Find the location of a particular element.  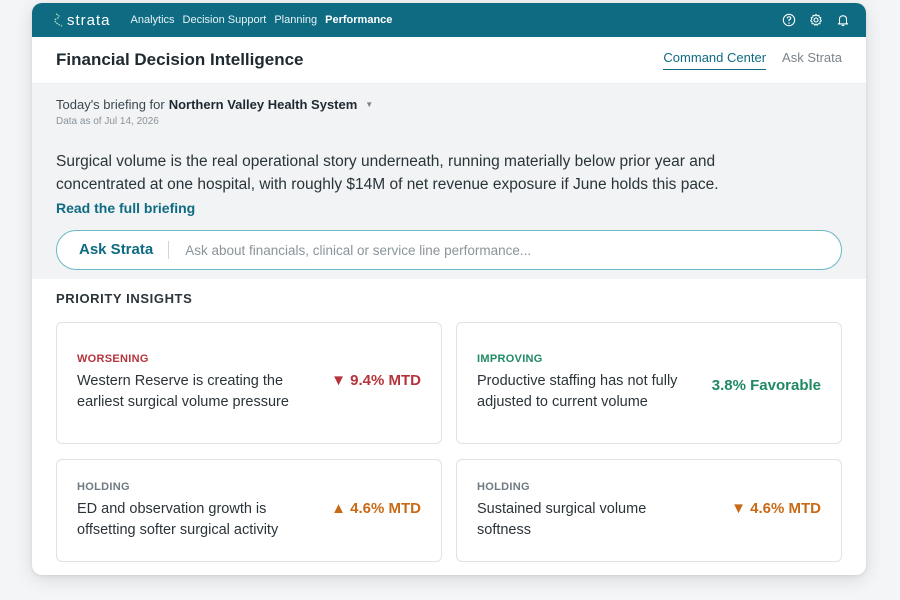

settings-icon is located at coordinates (816, 20).